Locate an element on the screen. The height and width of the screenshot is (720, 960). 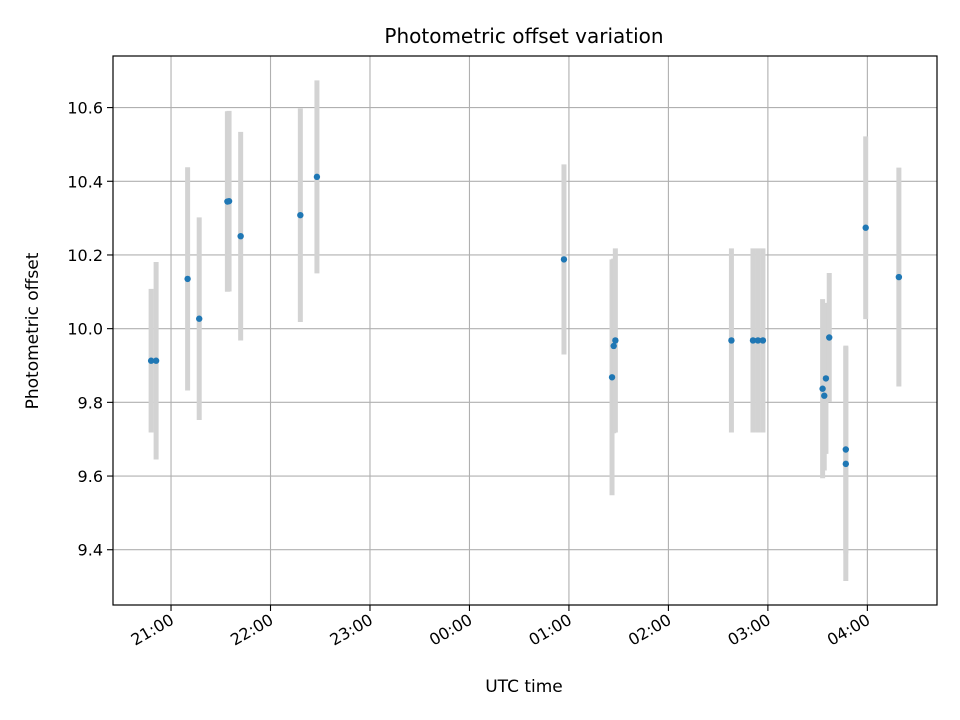
y-tick-label: 10.4 is located at coordinates (85, 181).